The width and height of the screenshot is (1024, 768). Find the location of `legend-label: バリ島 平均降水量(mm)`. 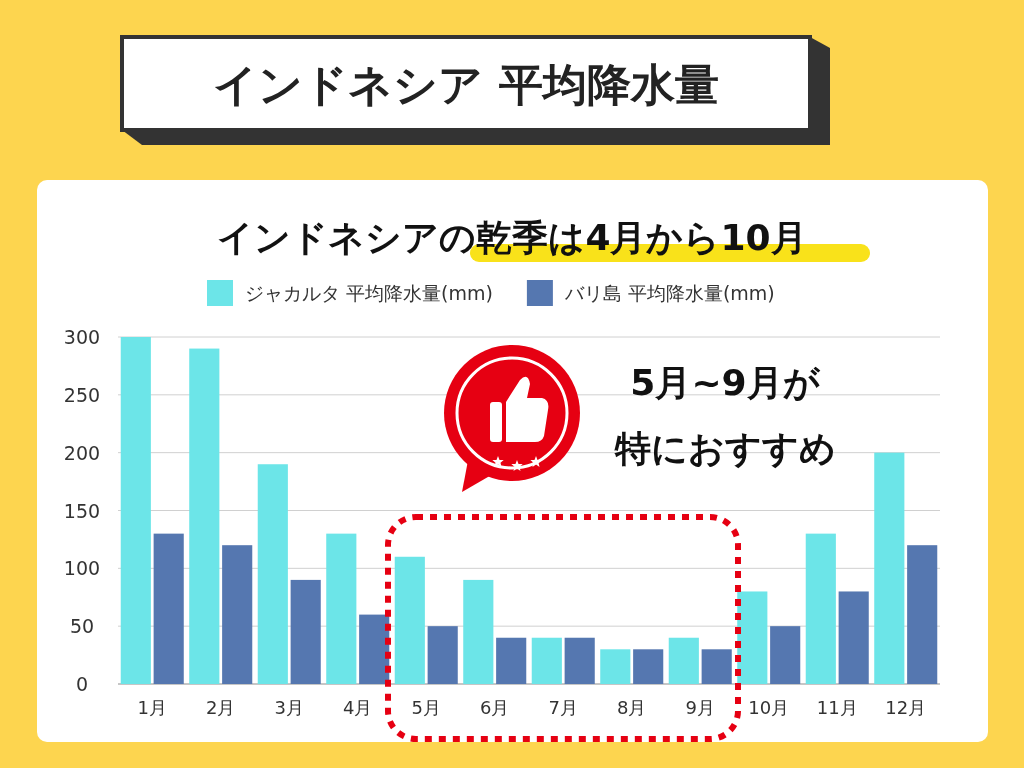

legend-label: バリ島 平均降水量(mm) is located at coordinates (669, 293).